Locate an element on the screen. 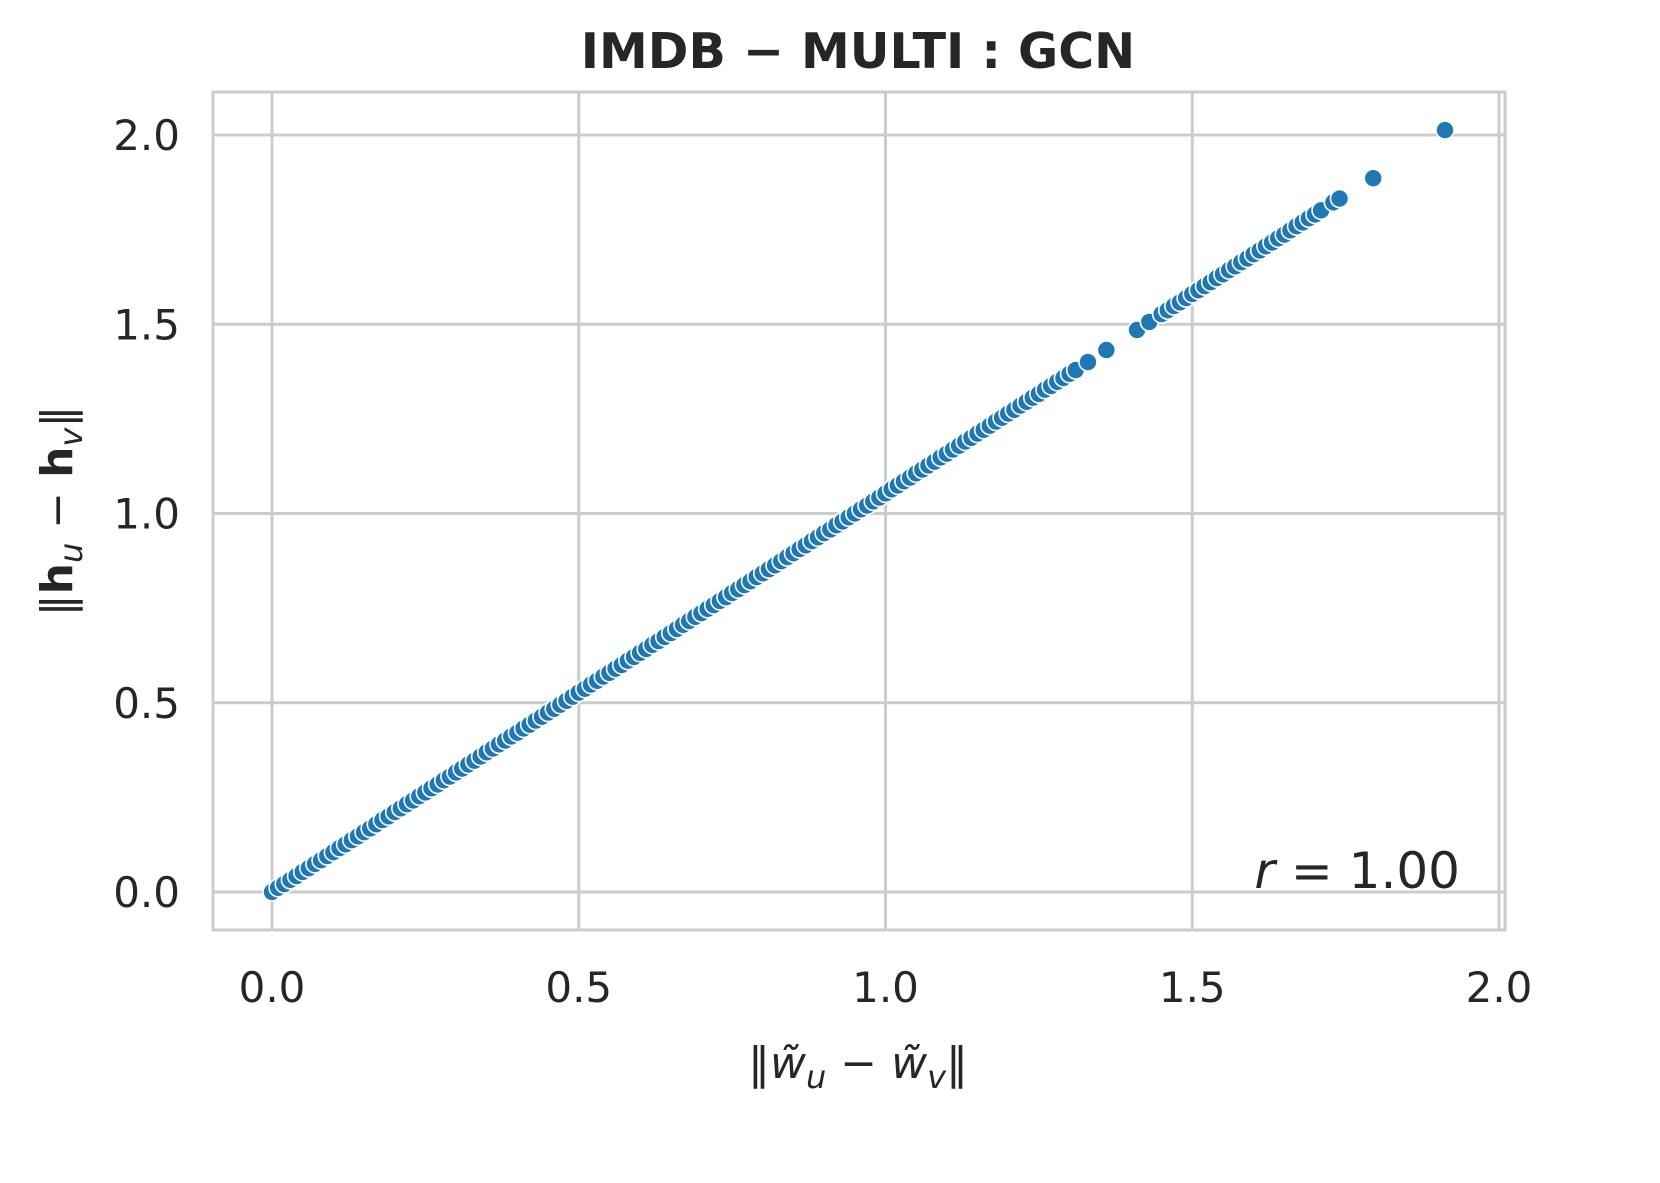 This screenshot has height=1183, width=1660. correlation-annotation: r = 1.00 is located at coordinates (1357, 871).